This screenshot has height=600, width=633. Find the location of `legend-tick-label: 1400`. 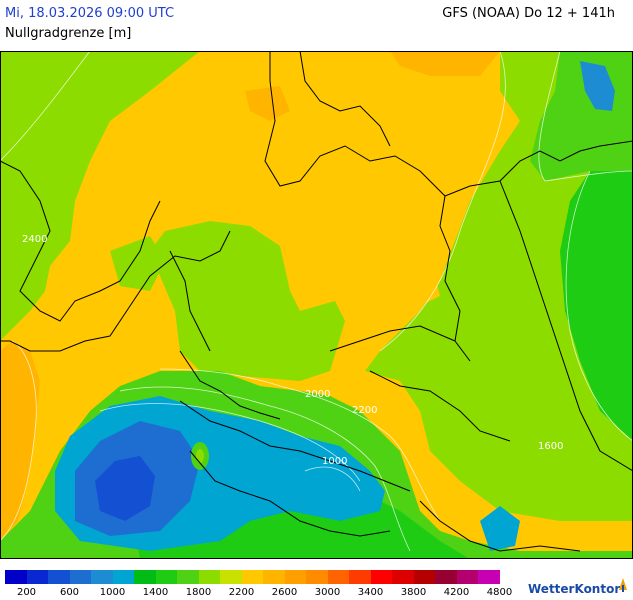

legend-tick-label: 1400 is located at coordinates (155, 592).